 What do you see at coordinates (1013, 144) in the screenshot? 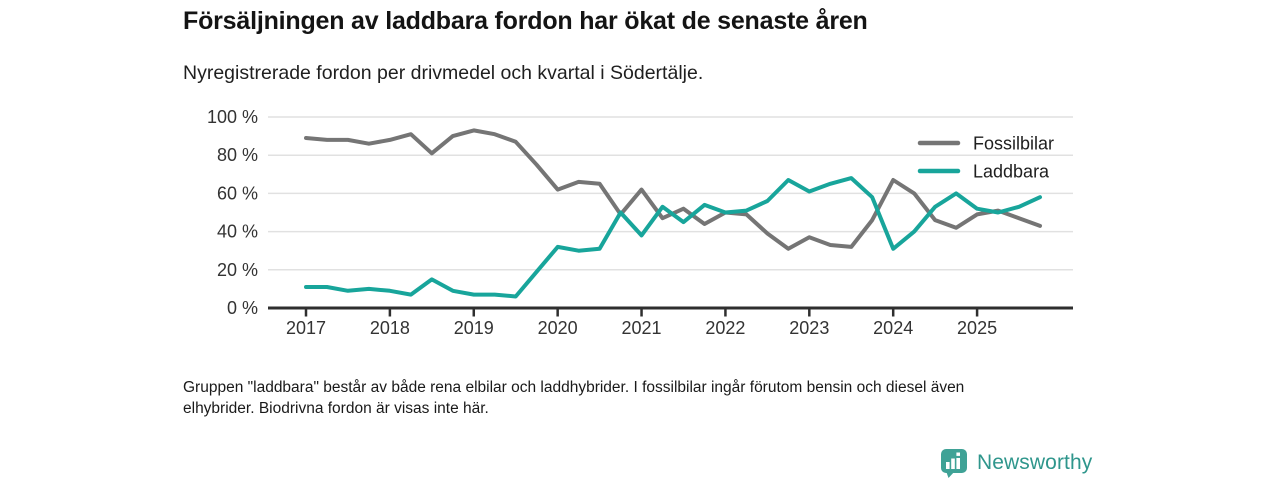
I see `legend-label-fossilbilar: Fossilbilar` at bounding box center [1013, 144].